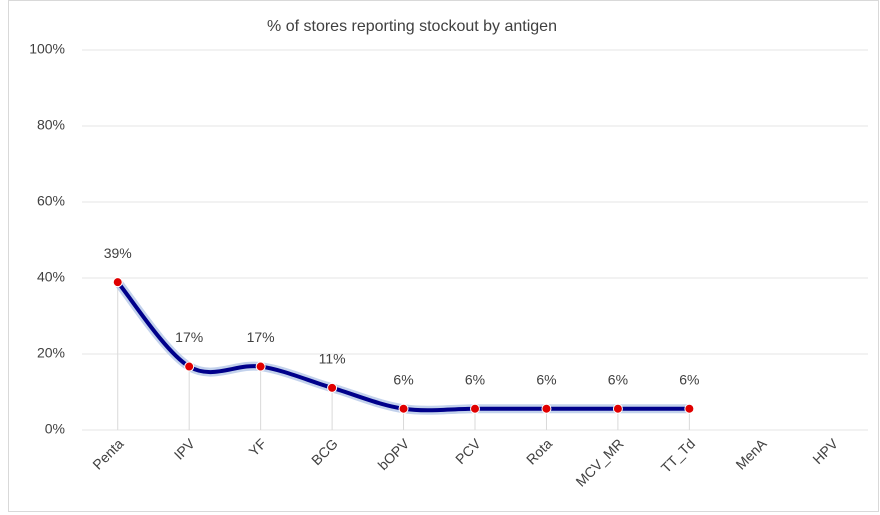  Describe the element at coordinates (51, 353) in the screenshot. I see `y-tick-label: 20%` at that location.